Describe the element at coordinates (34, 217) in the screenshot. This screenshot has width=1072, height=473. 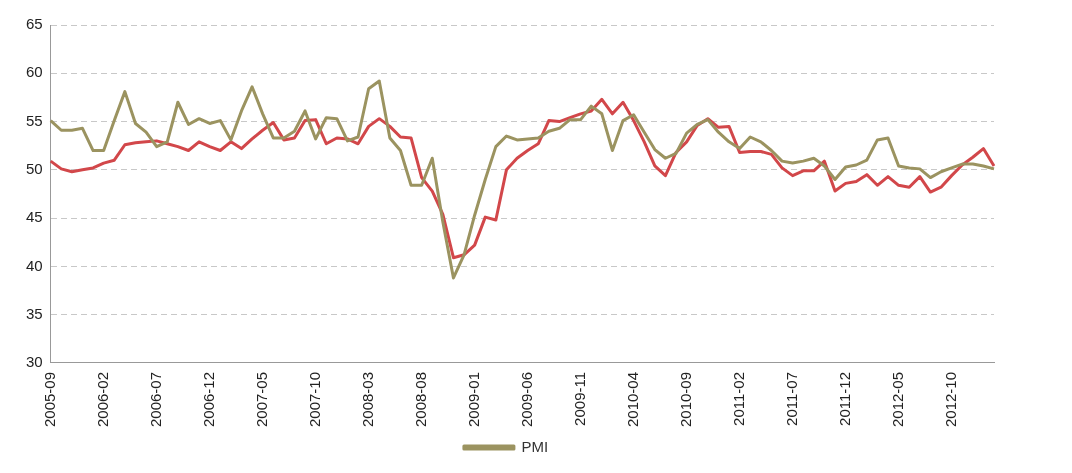
I see `y-tick-label: 45` at that location.